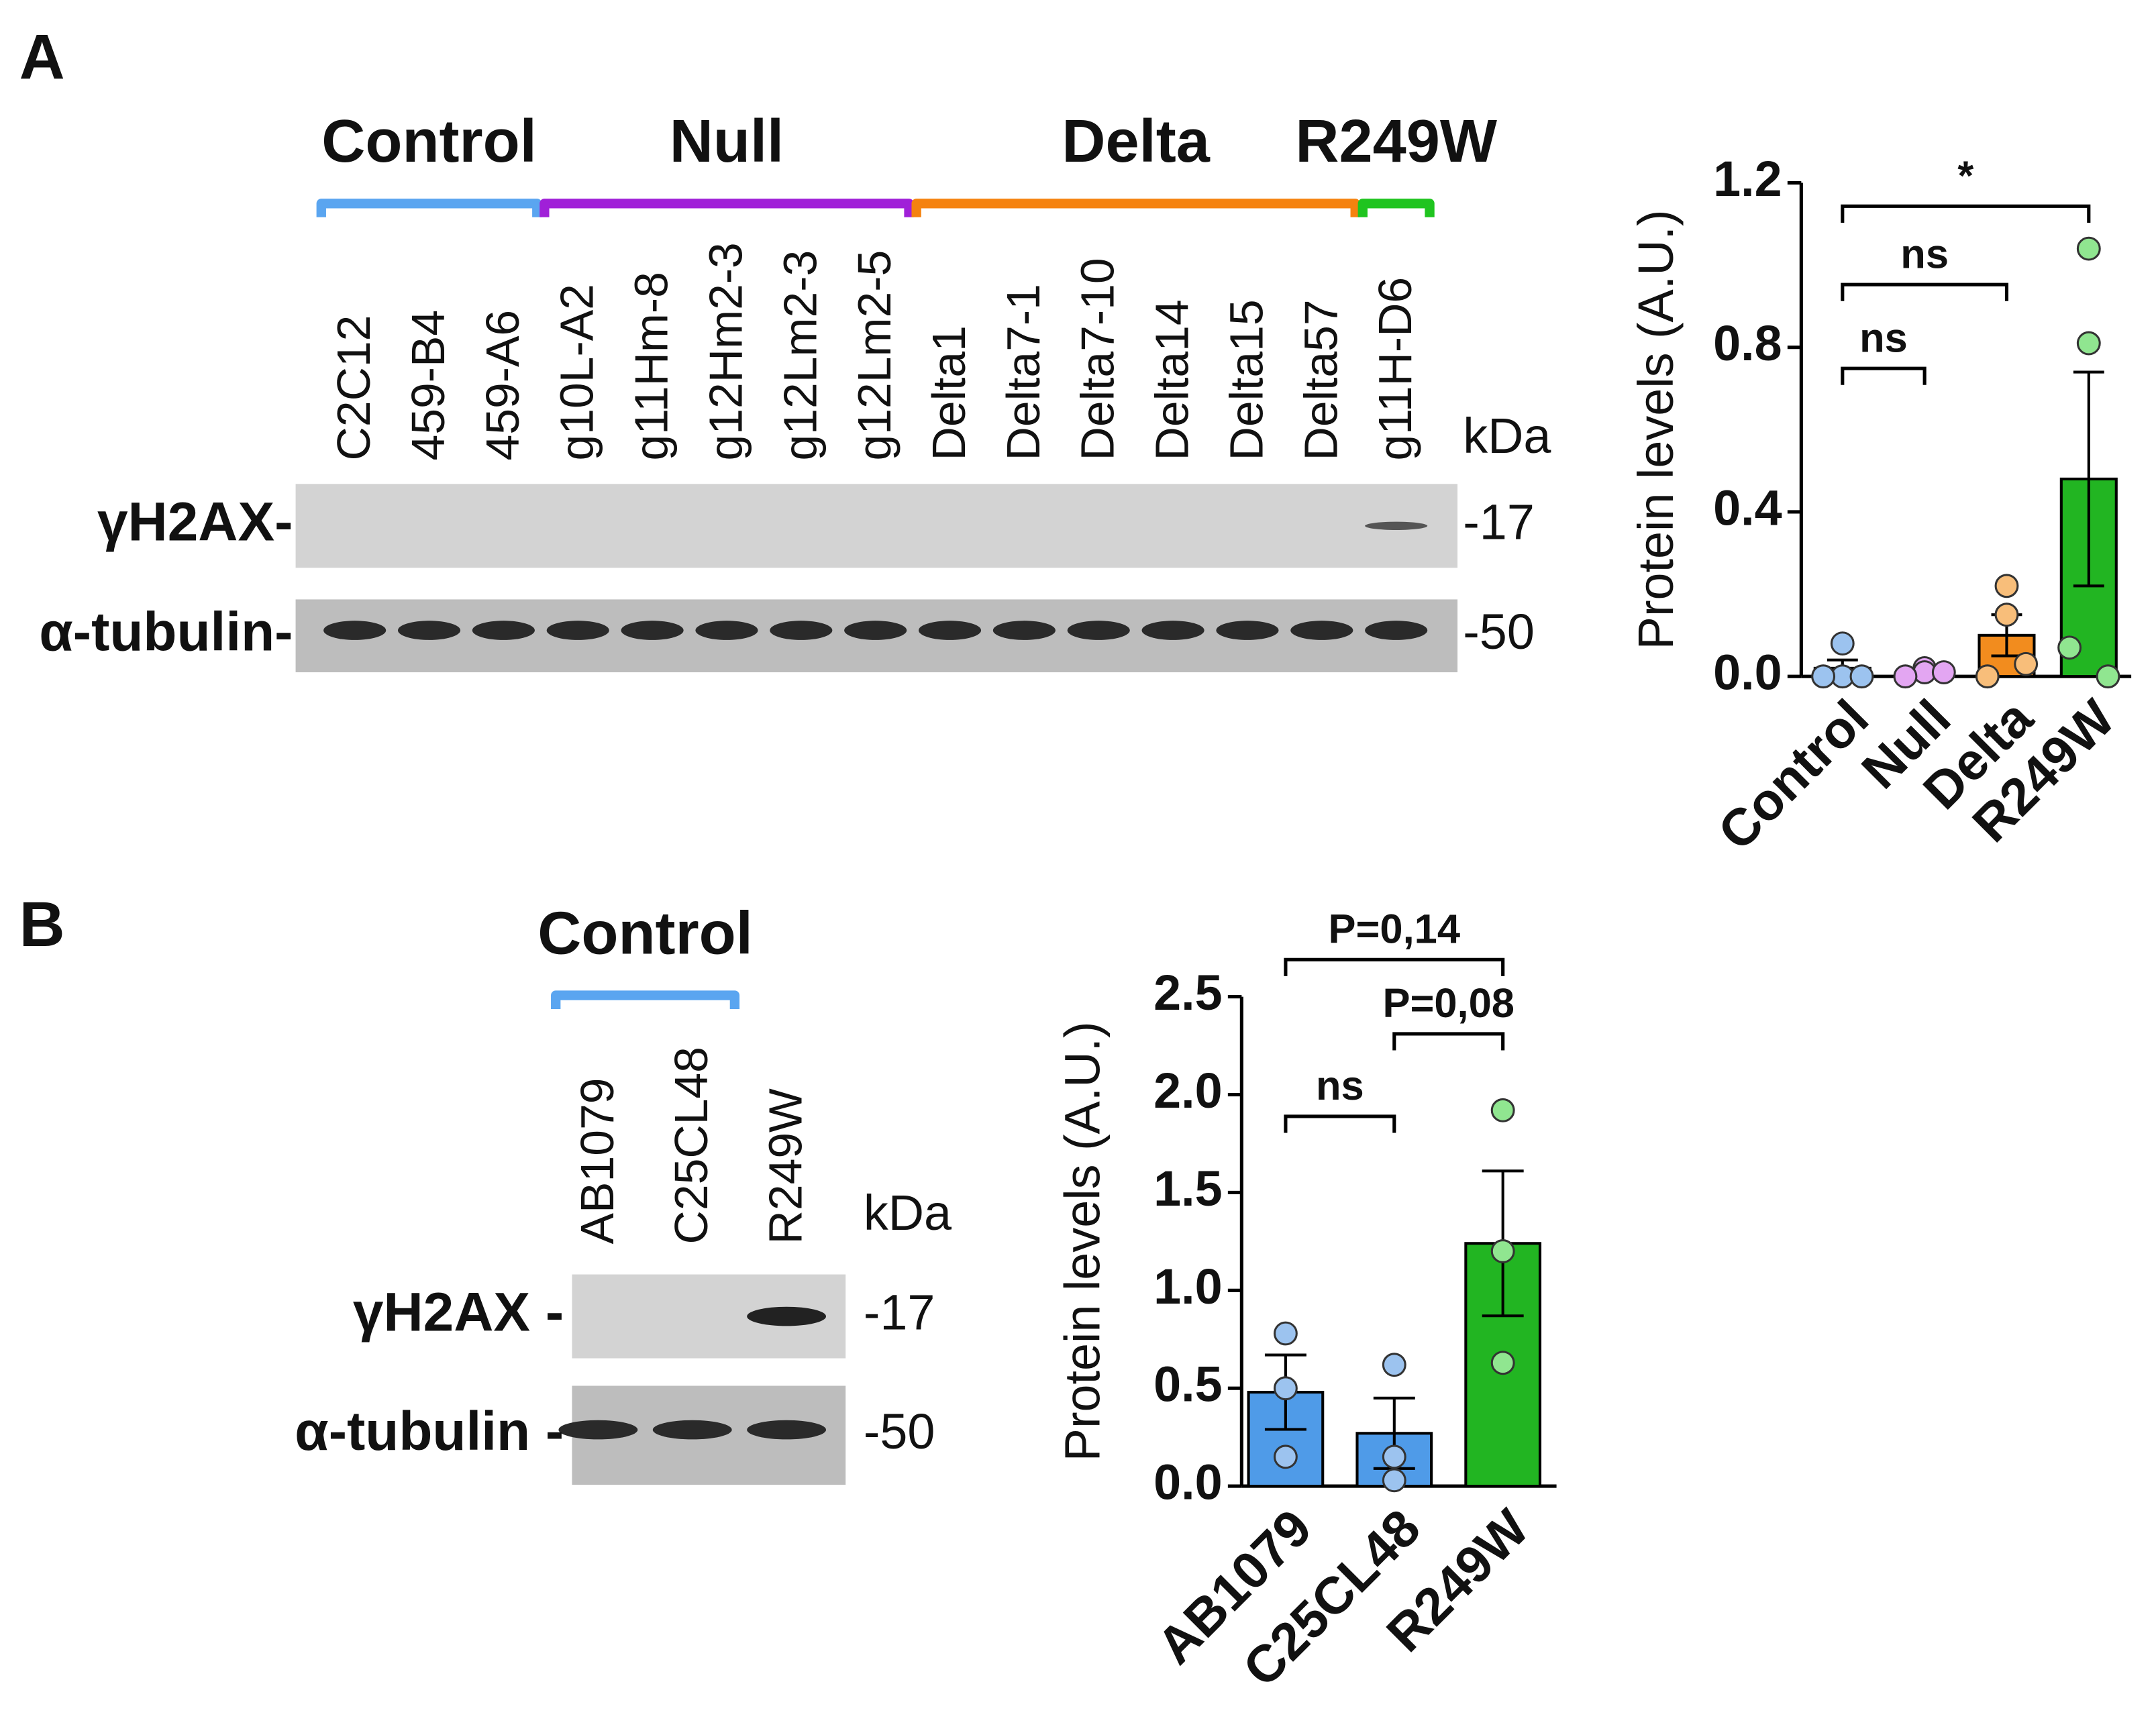  What do you see at coordinates (1098, 359) in the screenshot?
I see `lane-label: Delta7-10` at bounding box center [1098, 359].